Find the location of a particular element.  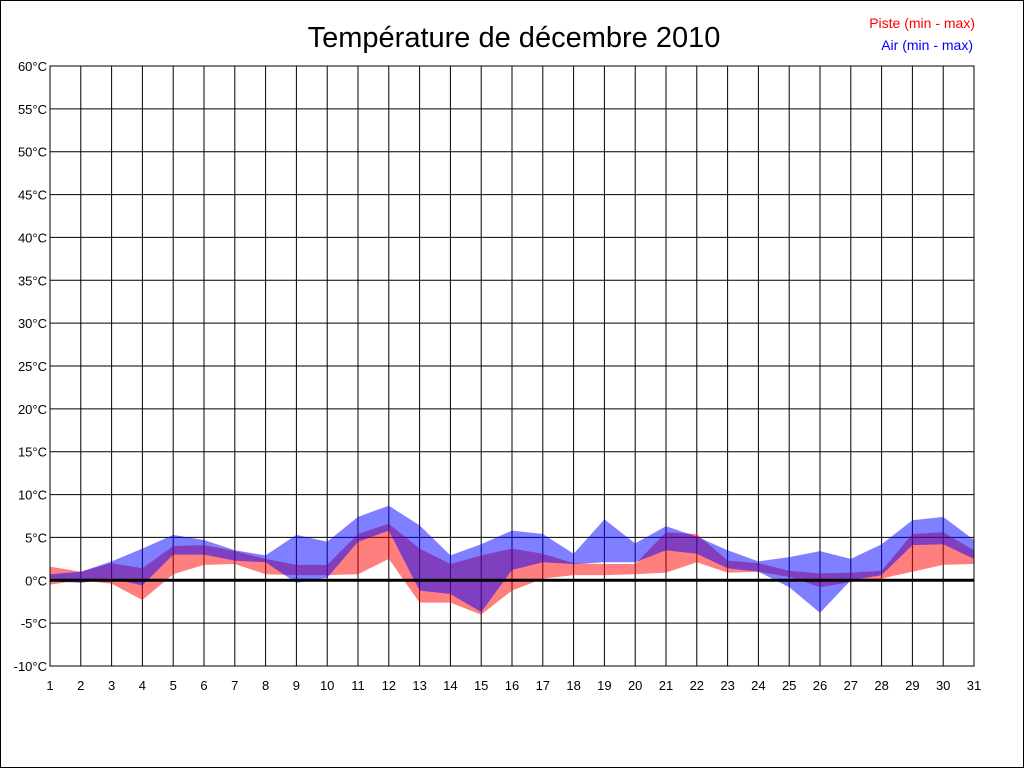

y-tick-label: 50°C is located at coordinates (32, 152).